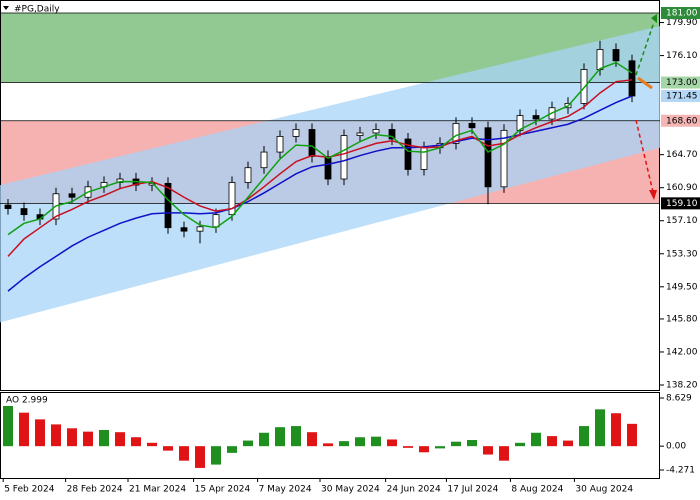 The width and height of the screenshot is (700, 500). I want to click on y-tick-label: 8.629, so click(679, 399).